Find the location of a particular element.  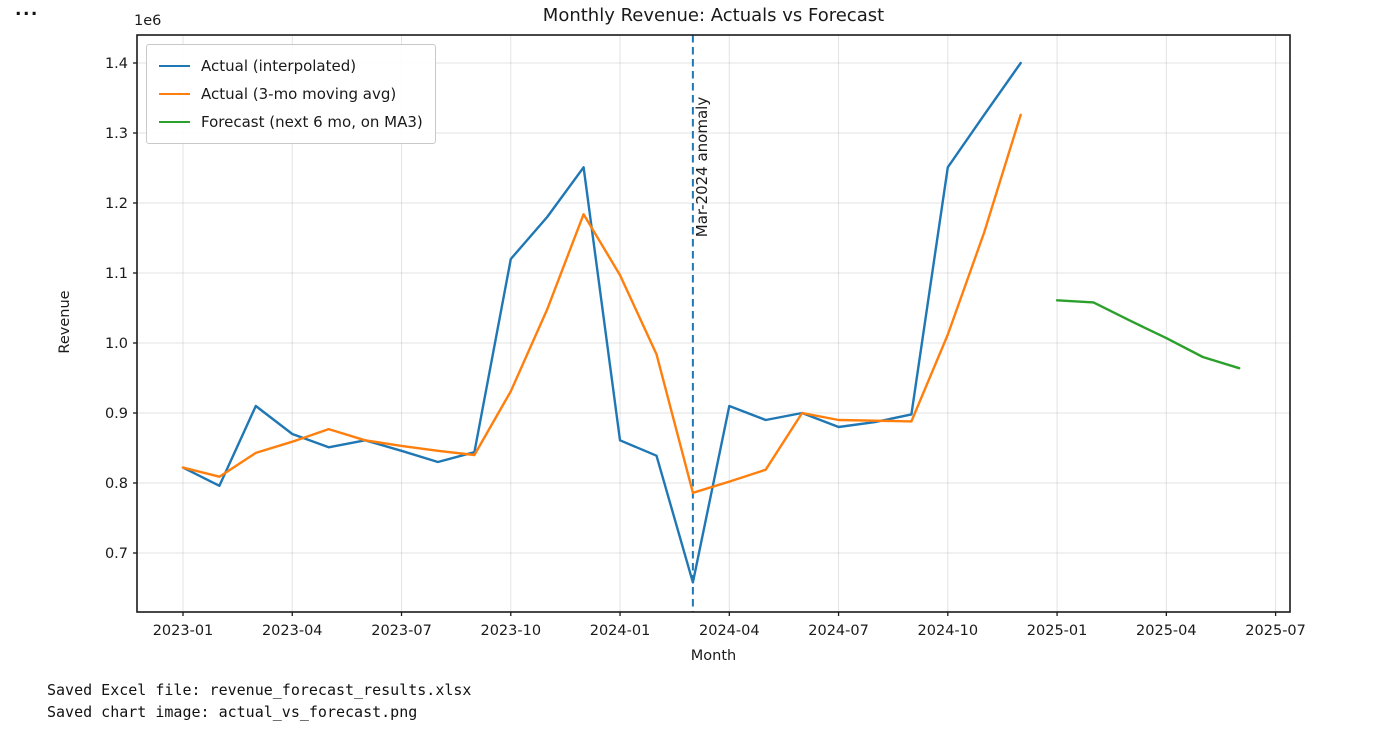

x-tick-label: 2023-04 is located at coordinates (292, 631).